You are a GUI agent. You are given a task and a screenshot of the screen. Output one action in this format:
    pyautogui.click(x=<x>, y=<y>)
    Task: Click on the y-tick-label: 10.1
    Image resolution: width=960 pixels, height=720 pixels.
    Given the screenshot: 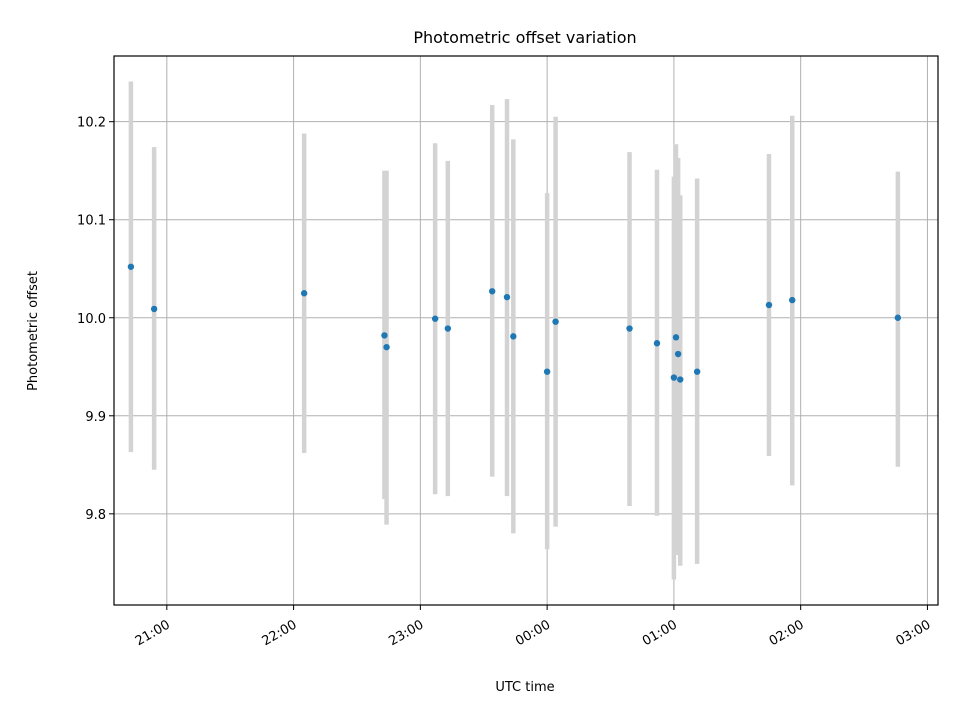 What is the action you would take?
    pyautogui.click(x=91, y=221)
    